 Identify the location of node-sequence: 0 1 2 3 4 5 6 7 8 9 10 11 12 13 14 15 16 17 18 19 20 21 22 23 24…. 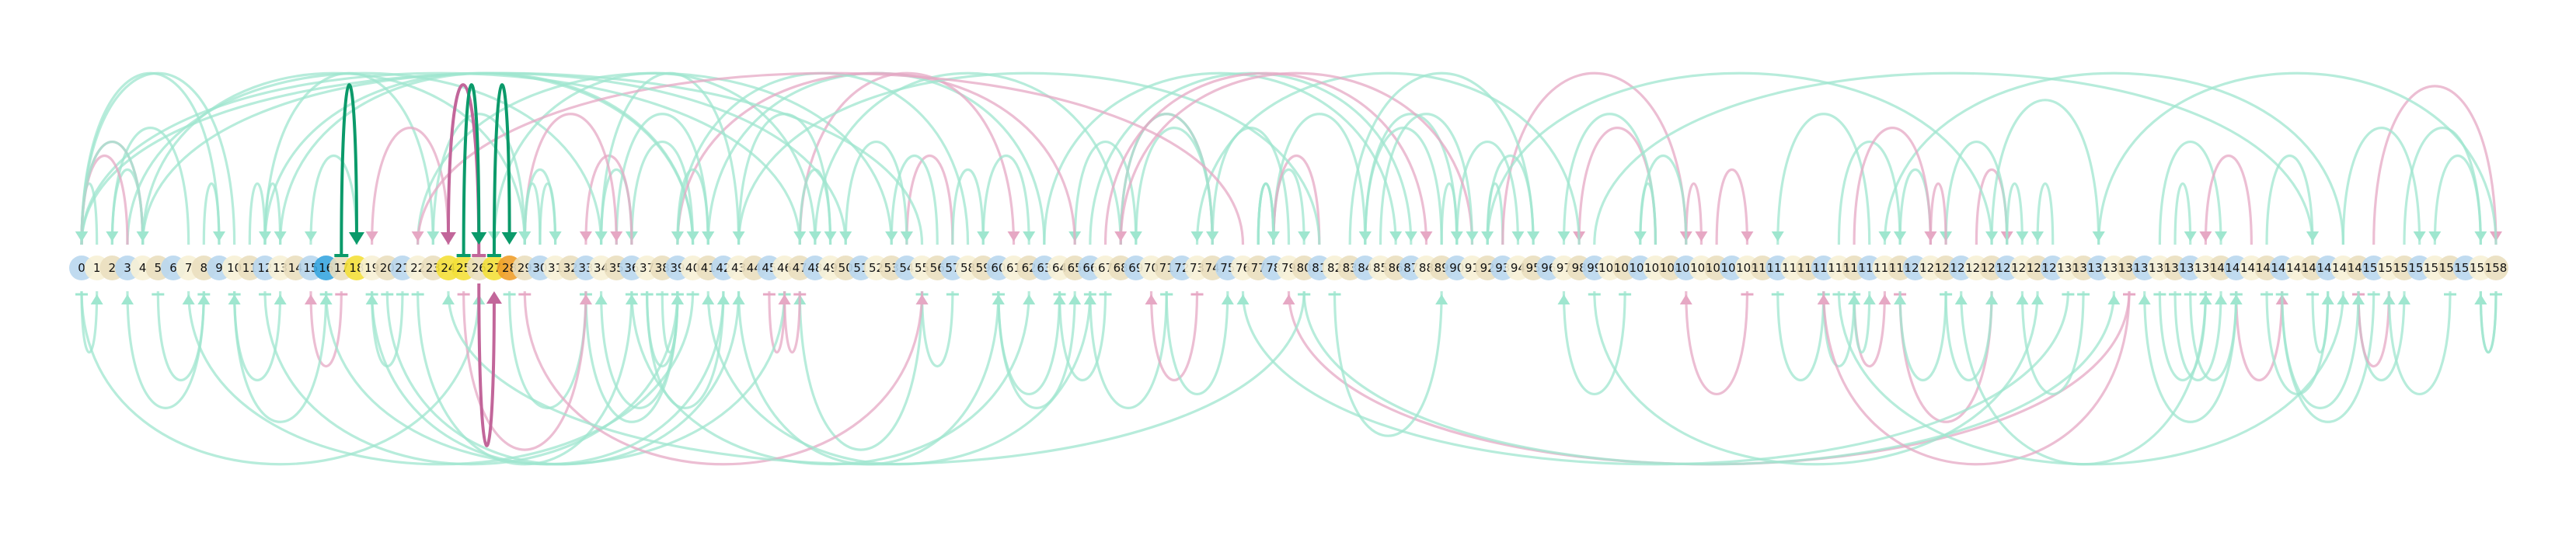
(1288, 268).